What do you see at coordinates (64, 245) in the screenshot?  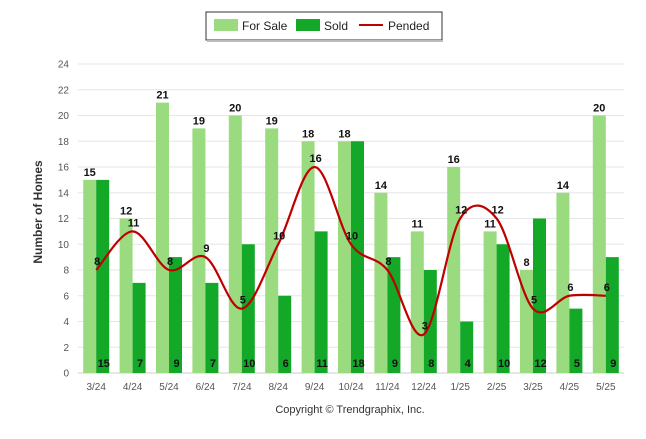 I see `y-tick-label: 10` at bounding box center [64, 245].